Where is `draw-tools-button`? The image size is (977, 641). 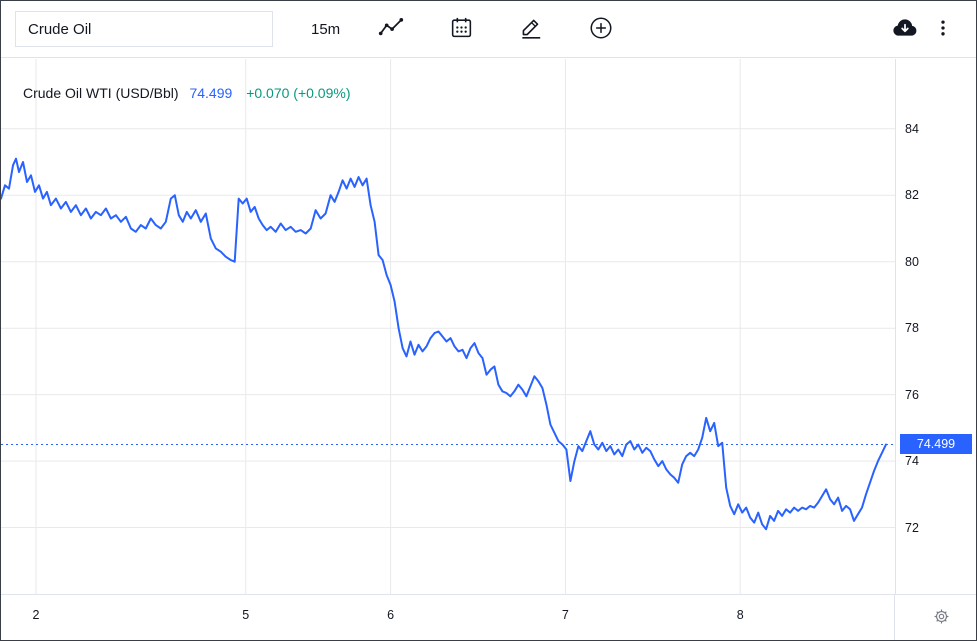 draw-tools-button is located at coordinates (531, 29).